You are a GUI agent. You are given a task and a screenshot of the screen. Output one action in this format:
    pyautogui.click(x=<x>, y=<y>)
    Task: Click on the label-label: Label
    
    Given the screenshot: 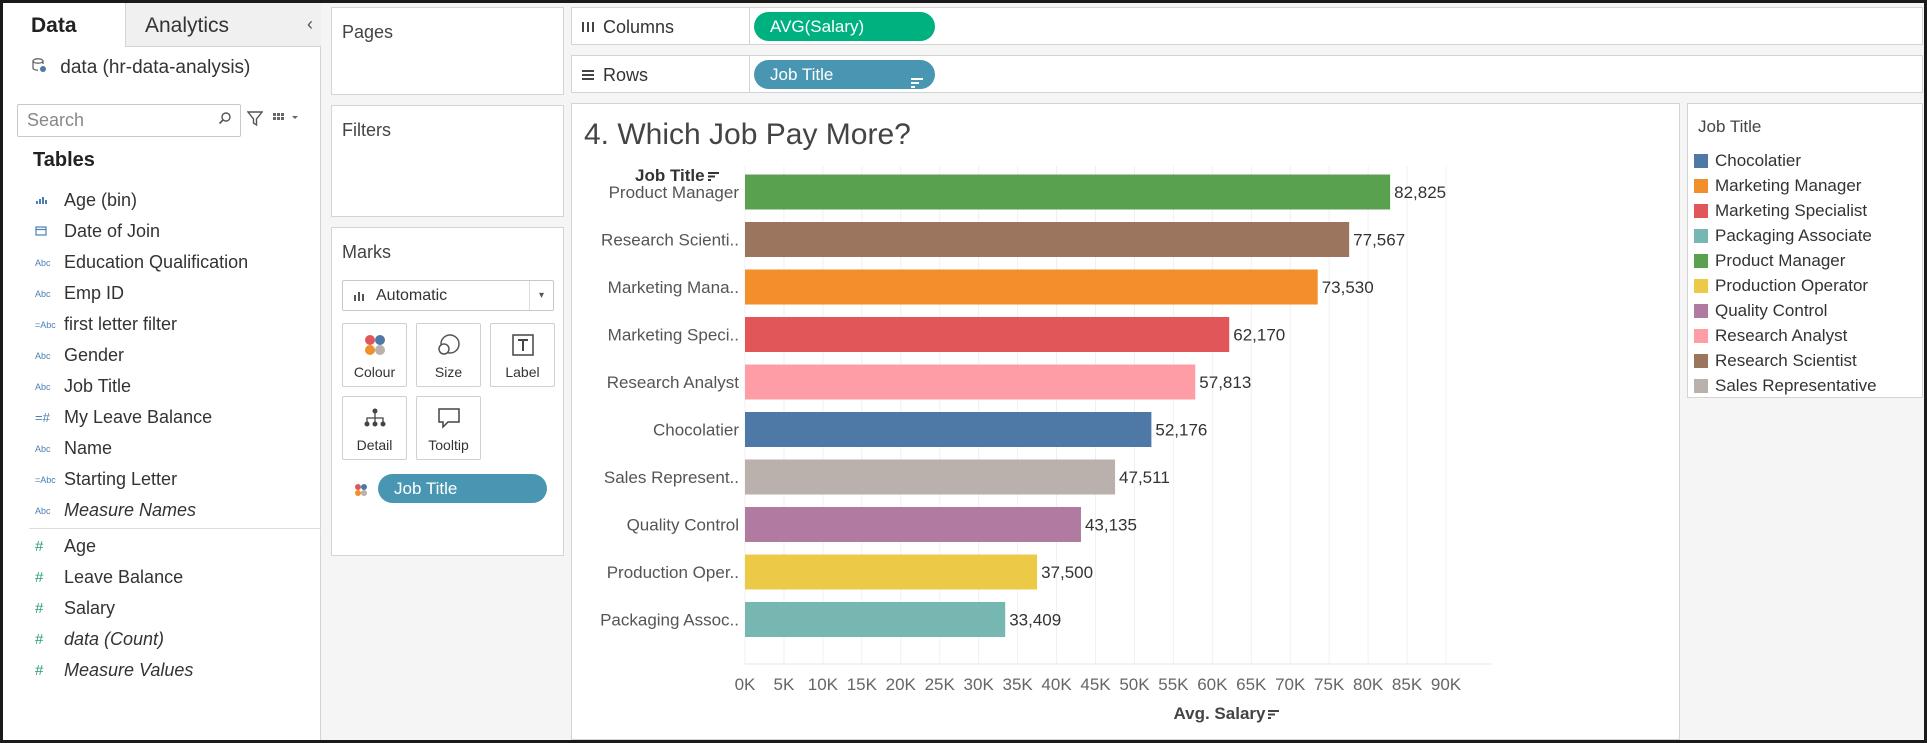 What is the action you would take?
    pyautogui.click(x=522, y=372)
    